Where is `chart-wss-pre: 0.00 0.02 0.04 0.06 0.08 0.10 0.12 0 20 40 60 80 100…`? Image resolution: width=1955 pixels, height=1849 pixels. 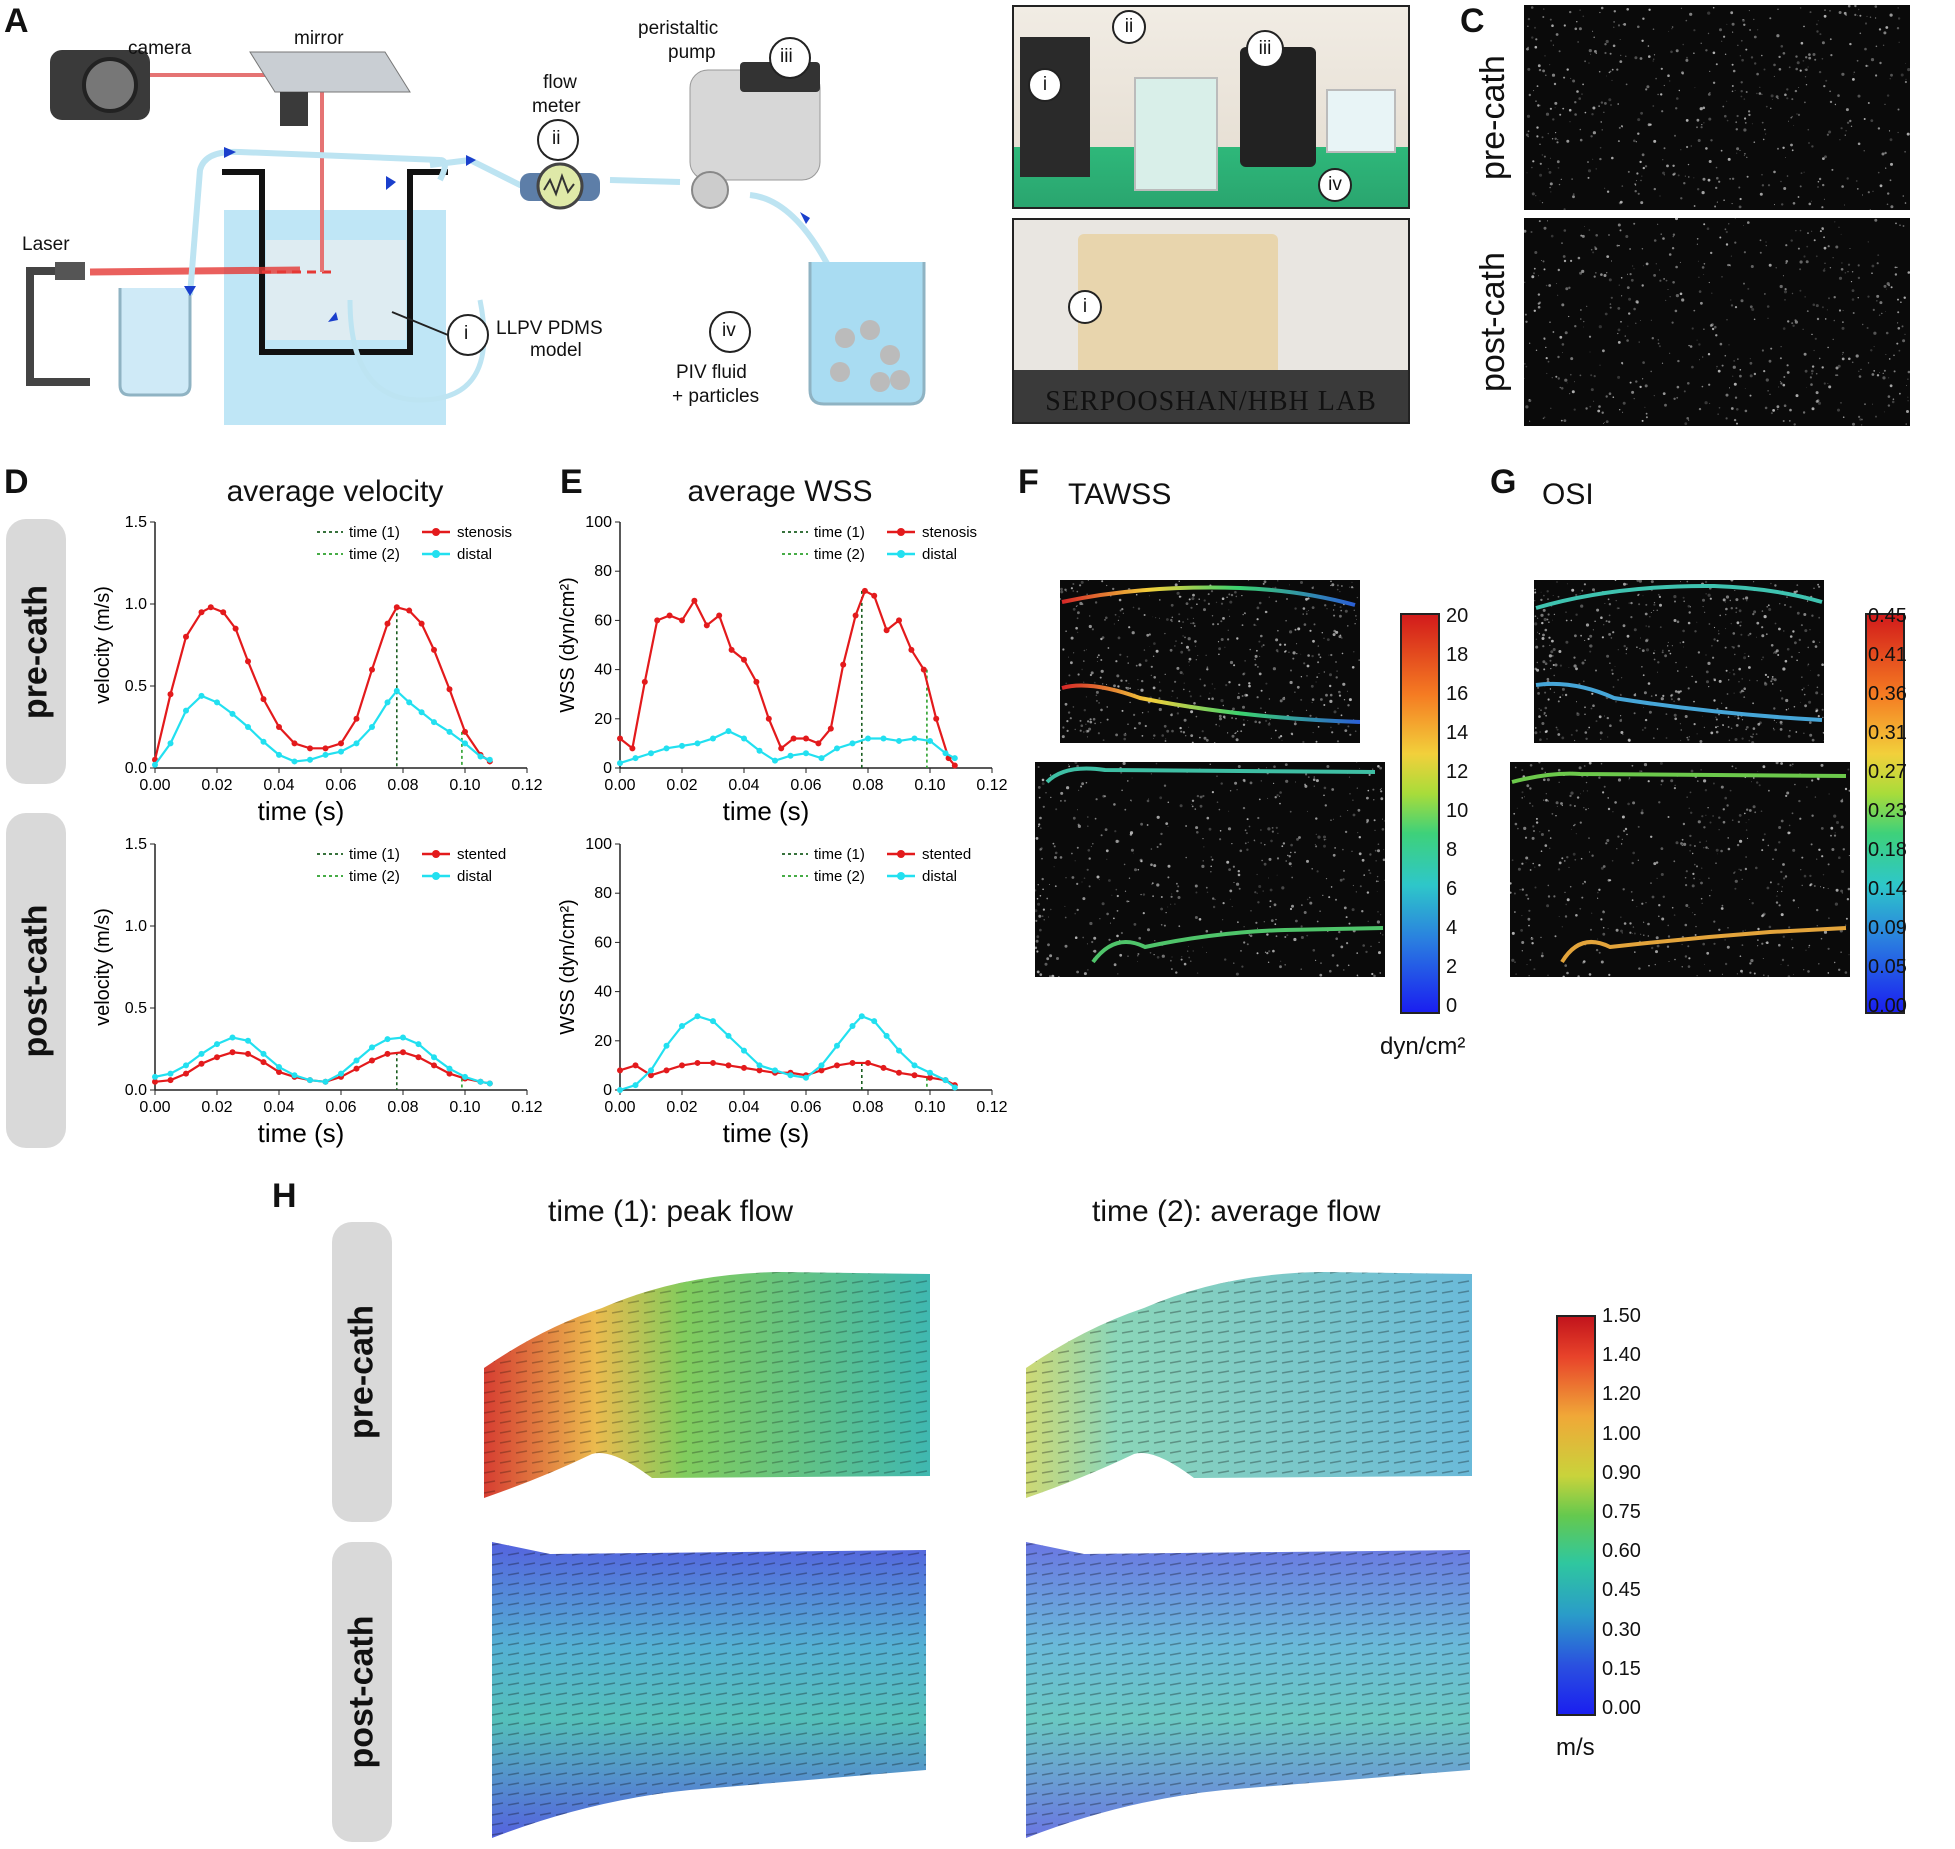
chart-wss-pre: 0.00 0.02 0.04 0.06 0.08 0.10 0.12 0 20 40 60 80 100… is located at coordinates (782, 670).